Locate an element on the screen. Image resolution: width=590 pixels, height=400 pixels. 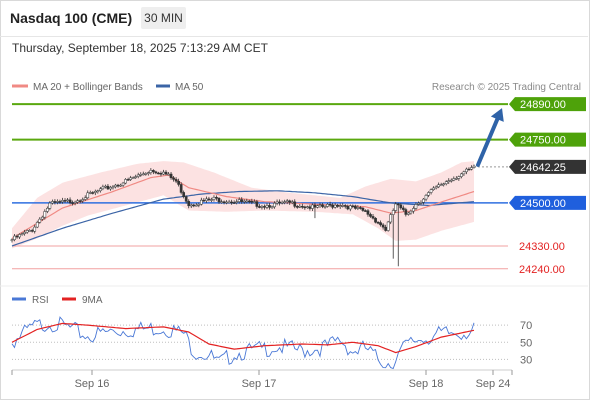
legend-label-ma50: MA 50 is located at coordinates (189, 87).